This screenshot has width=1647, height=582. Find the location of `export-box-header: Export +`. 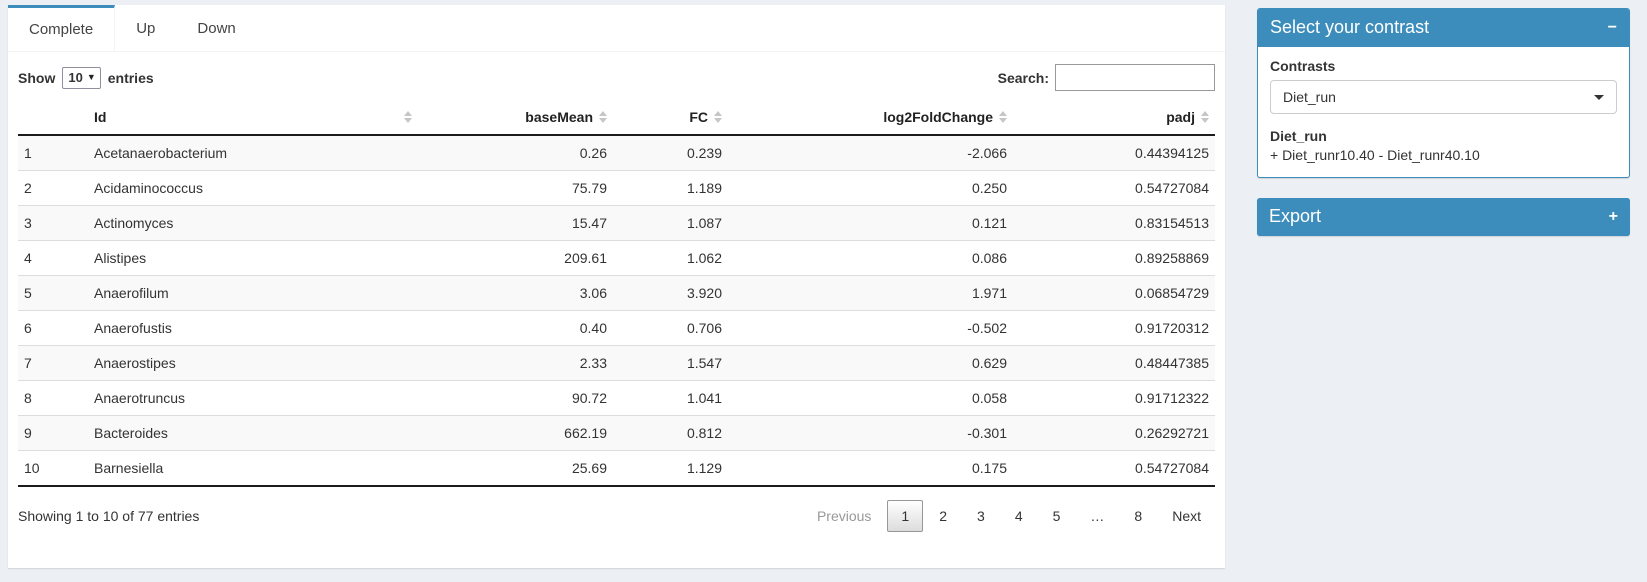

export-box-header: Export + is located at coordinates (1443, 217).